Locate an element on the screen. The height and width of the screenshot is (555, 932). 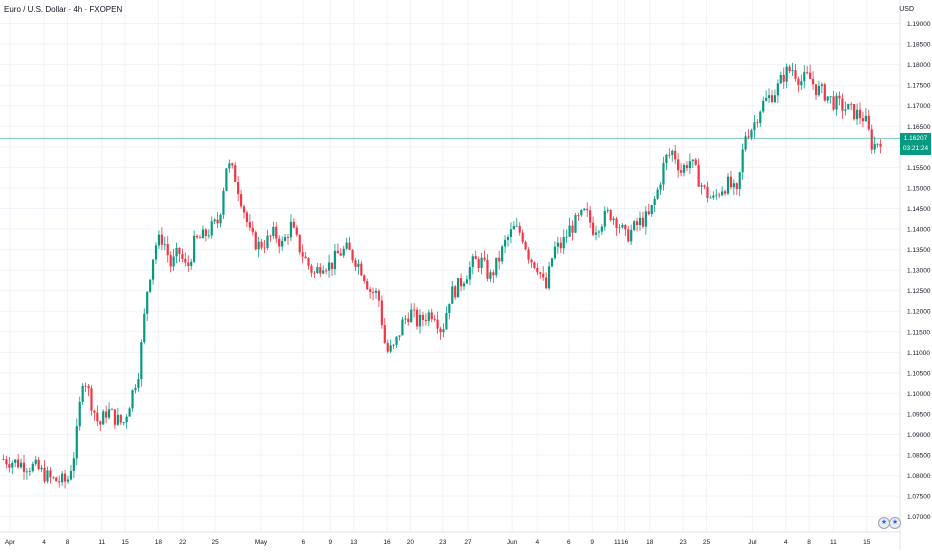
x-tick-label: 25 is located at coordinates (707, 542).